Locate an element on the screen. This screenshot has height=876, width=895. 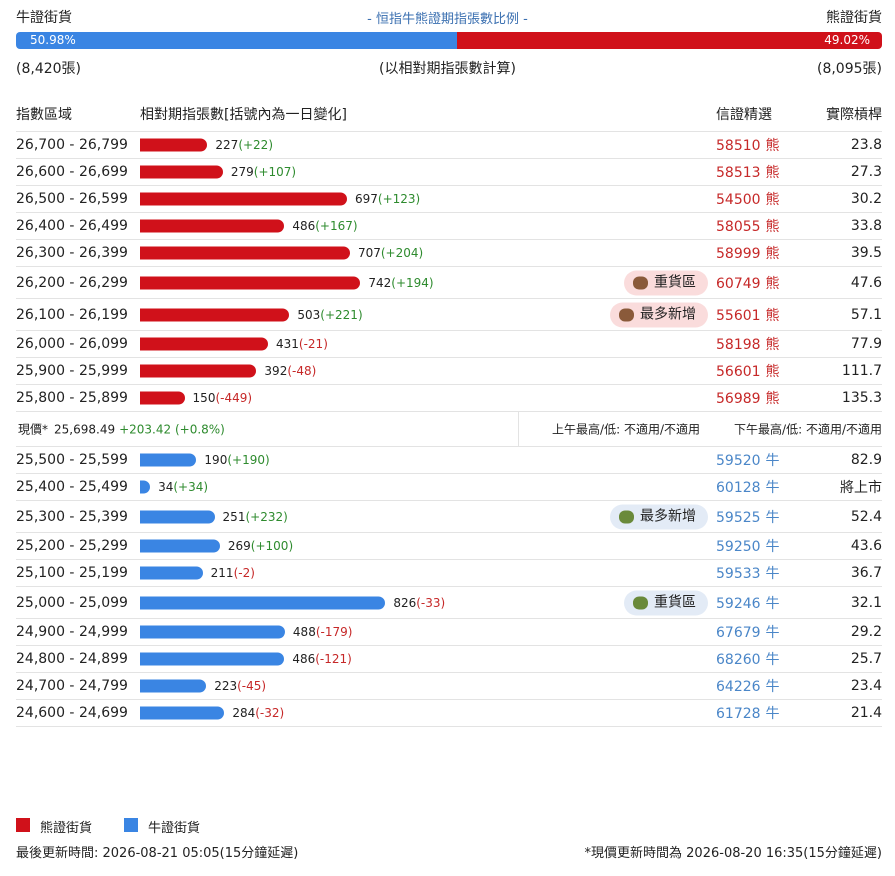
change: (+22) is located at coordinates (255, 145).